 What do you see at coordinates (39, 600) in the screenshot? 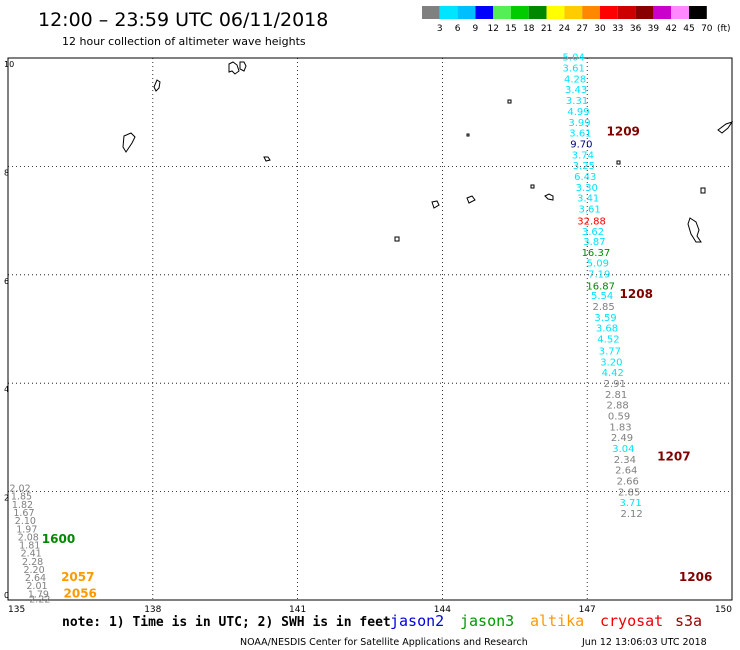
I see `wave-height-value: 2.22` at bounding box center [39, 600].